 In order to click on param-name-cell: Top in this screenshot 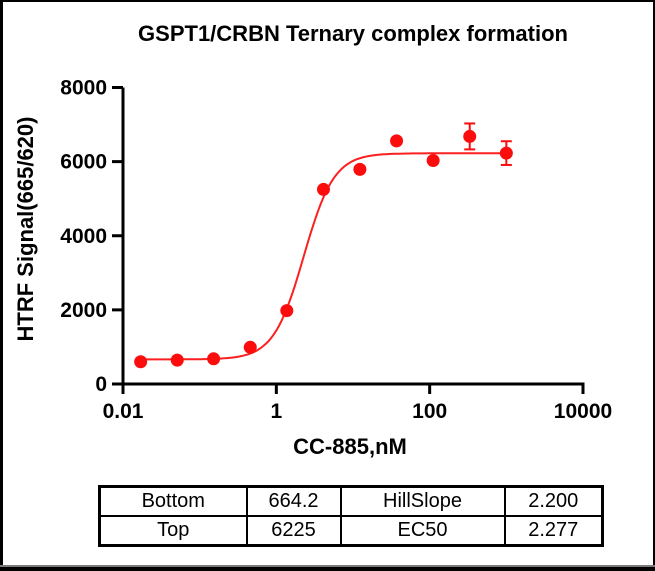, I will do `click(173, 531)`.